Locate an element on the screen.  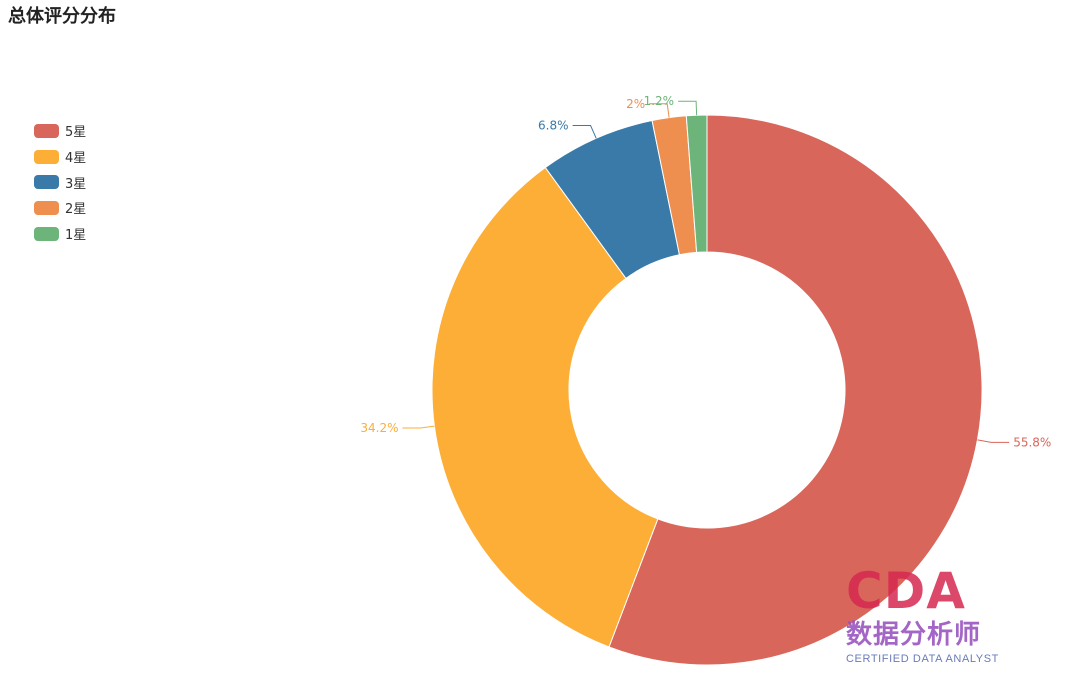
watermark-subtitle: CERTIFIED DATA ANALYST is located at coordinates (922, 659).